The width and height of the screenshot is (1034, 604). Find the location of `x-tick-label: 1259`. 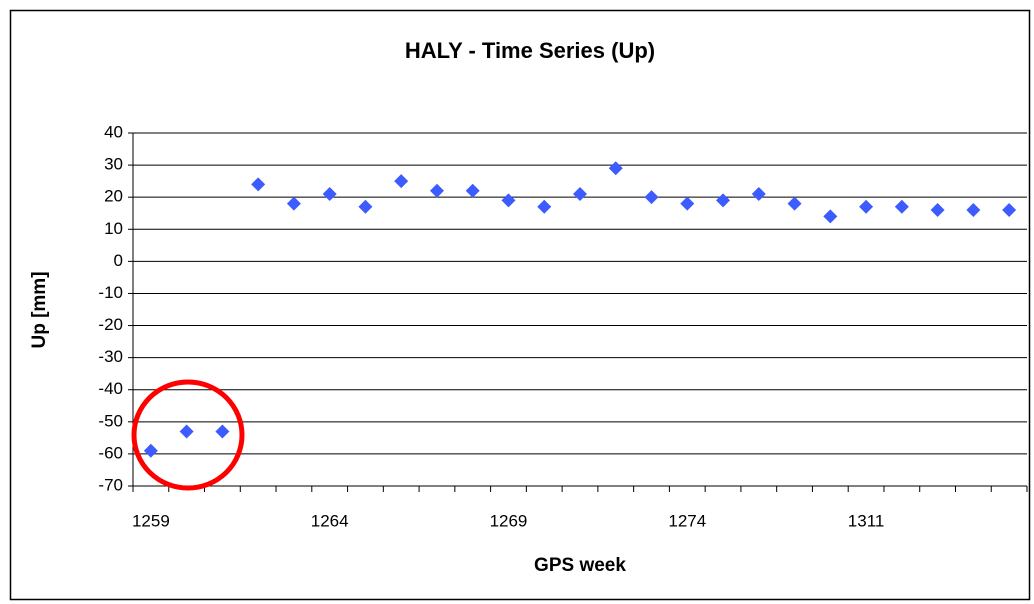

x-tick-label: 1259 is located at coordinates (151, 520).